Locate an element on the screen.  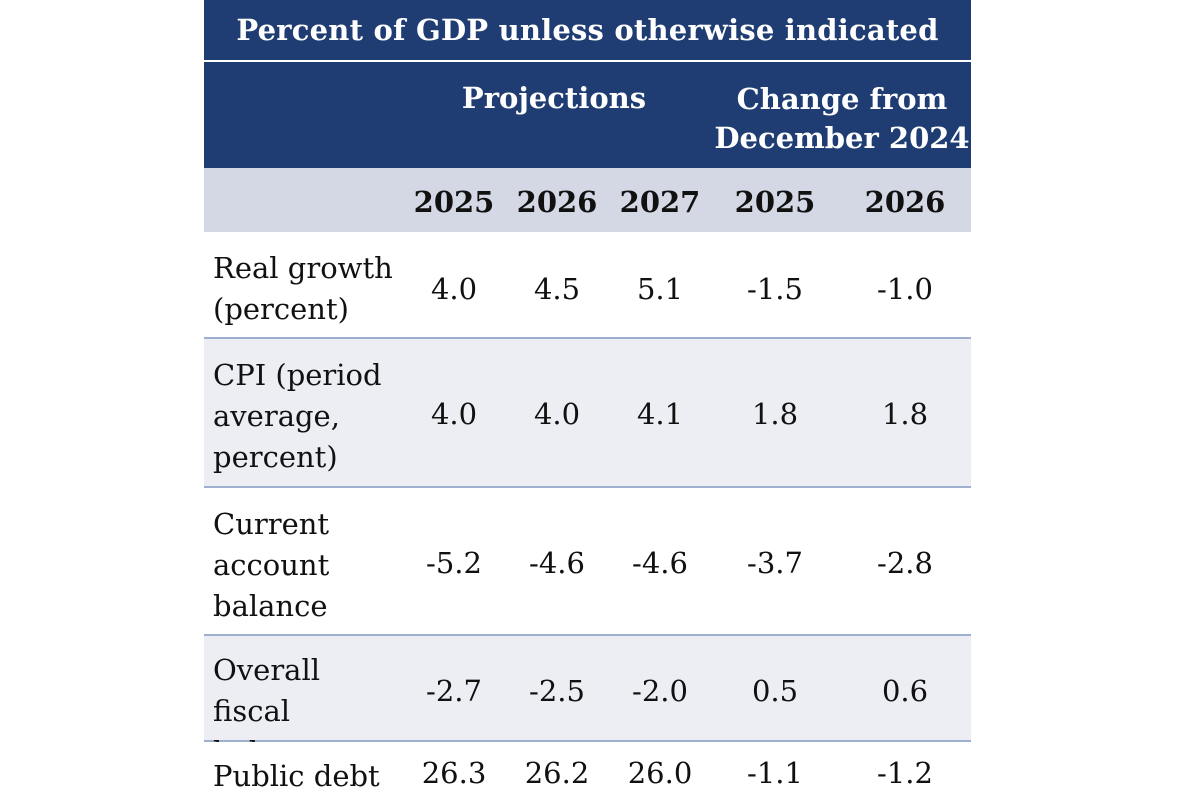
column-group-header: Projections Change from December 2024 is located at coordinates (587, 115).